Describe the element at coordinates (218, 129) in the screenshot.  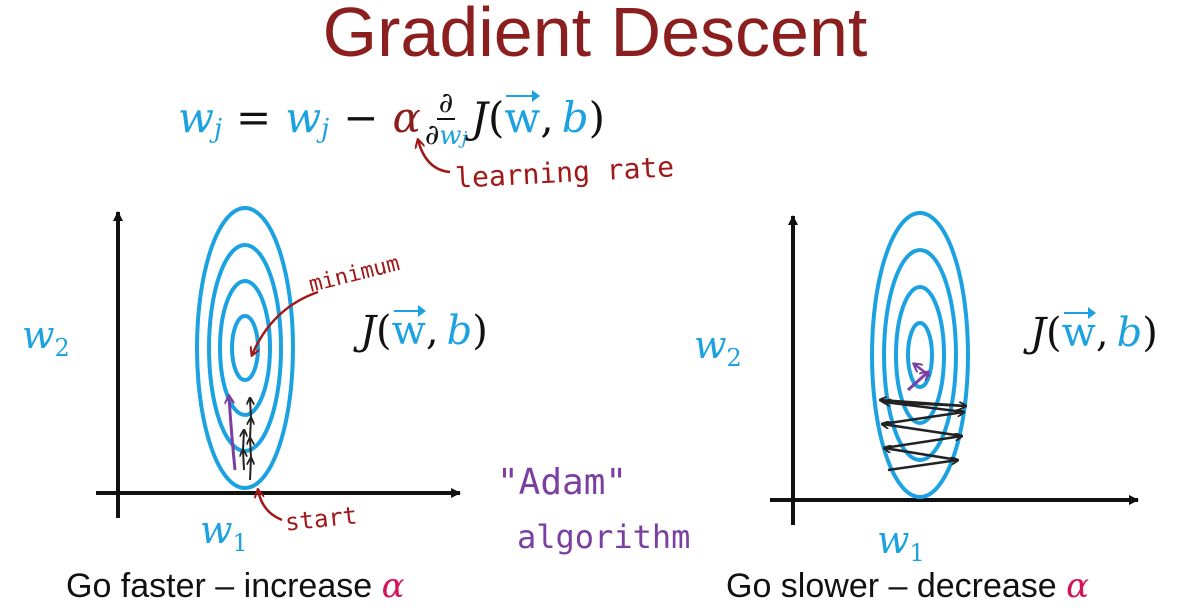
I see `eq-lhs-sub: j` at that location.